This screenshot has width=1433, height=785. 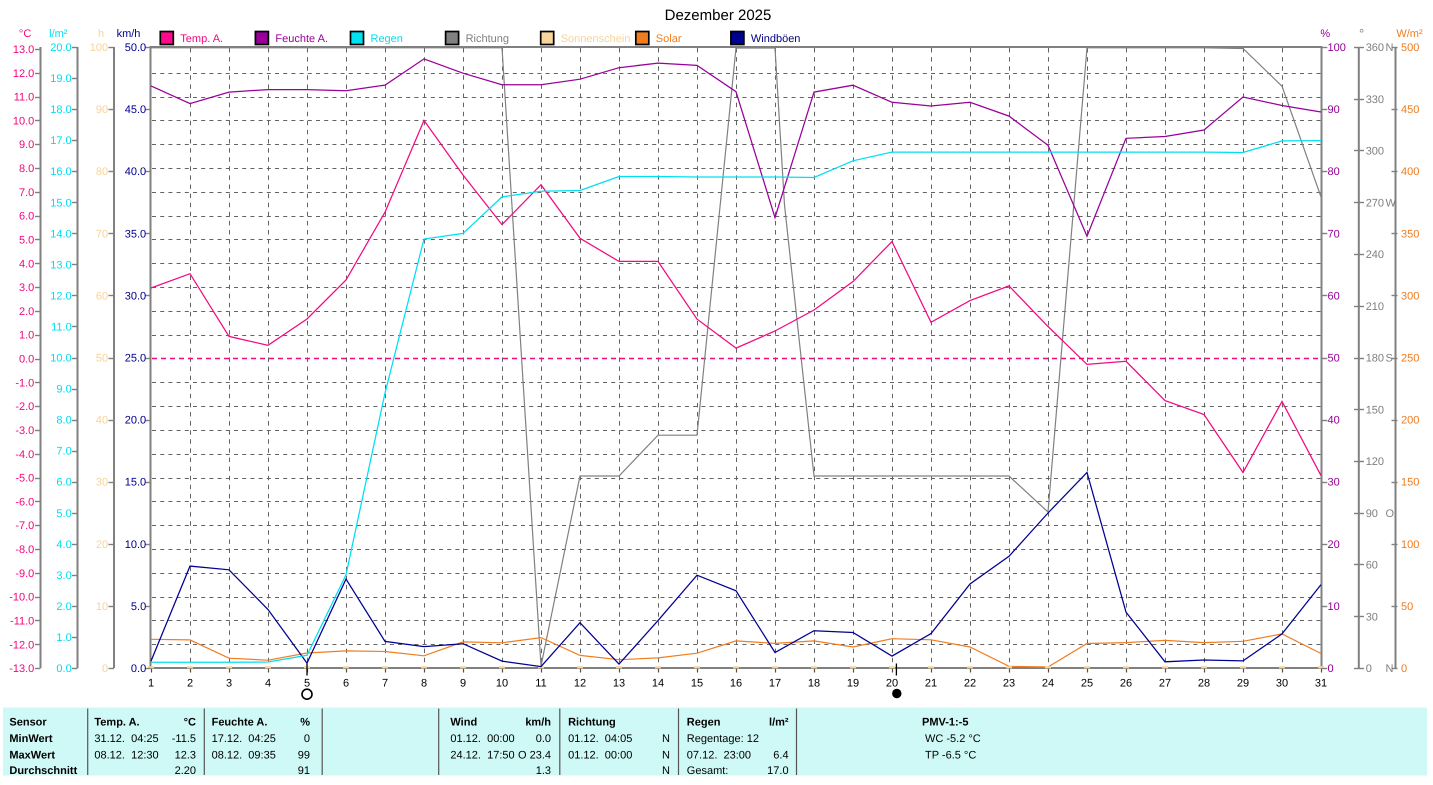 What do you see at coordinates (99, 48) in the screenshot?
I see `svg-text: 100` at bounding box center [99, 48].